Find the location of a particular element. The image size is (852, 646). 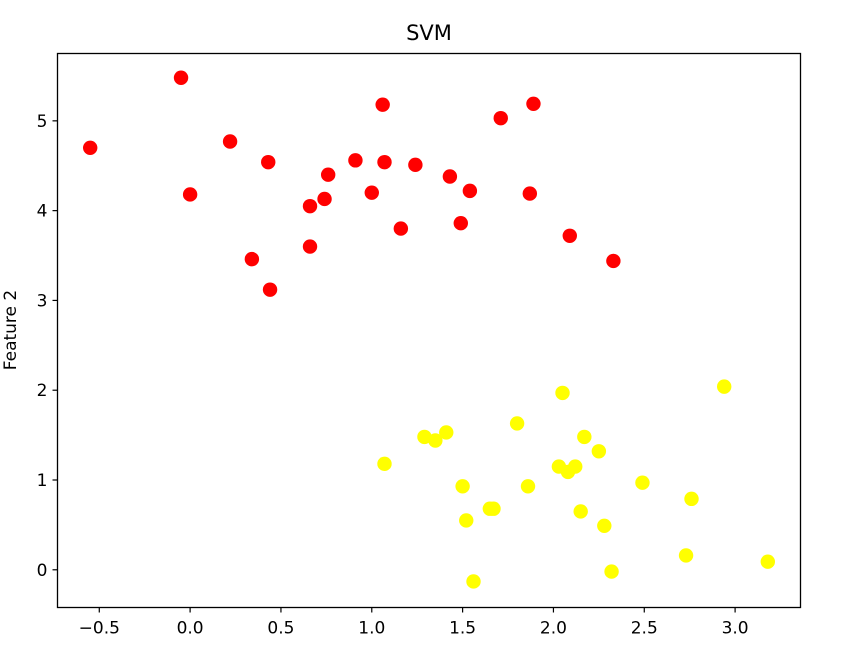

x-tick-label: 3.0 is located at coordinates (735, 629).